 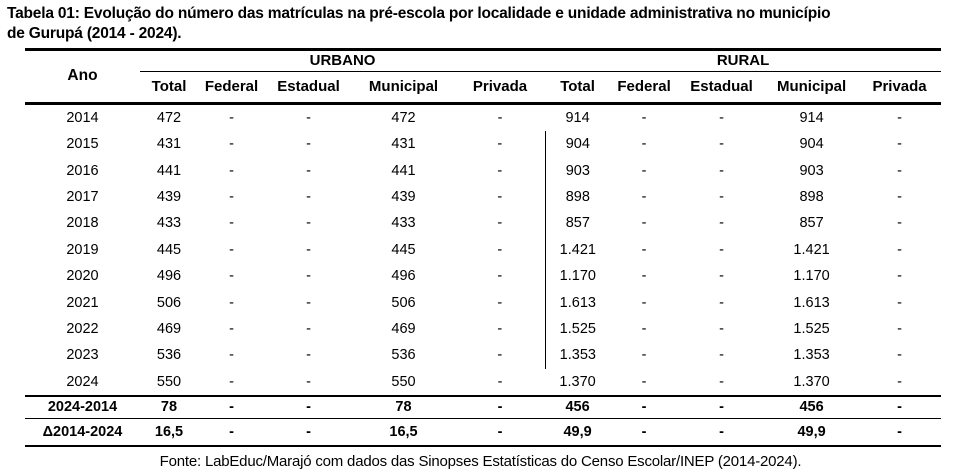 I want to click on table-row: 2022 469 - - 469 - 1.525 - - 1.525 -, so click(x=483, y=329).